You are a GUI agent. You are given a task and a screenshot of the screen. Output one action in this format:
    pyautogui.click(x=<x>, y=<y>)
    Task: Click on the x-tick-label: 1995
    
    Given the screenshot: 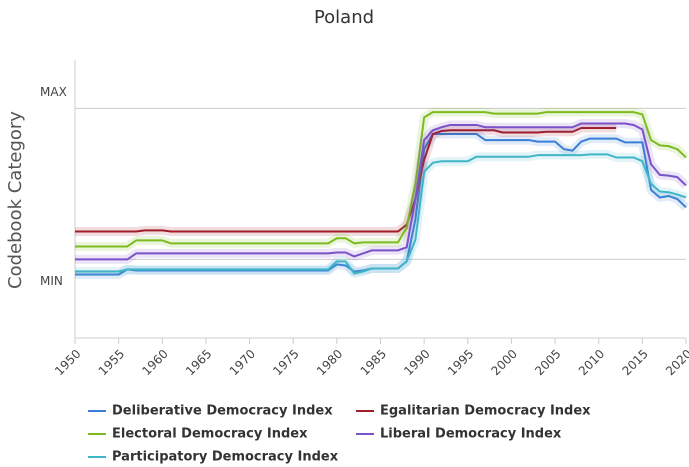 What is the action you would take?
    pyautogui.click(x=460, y=362)
    